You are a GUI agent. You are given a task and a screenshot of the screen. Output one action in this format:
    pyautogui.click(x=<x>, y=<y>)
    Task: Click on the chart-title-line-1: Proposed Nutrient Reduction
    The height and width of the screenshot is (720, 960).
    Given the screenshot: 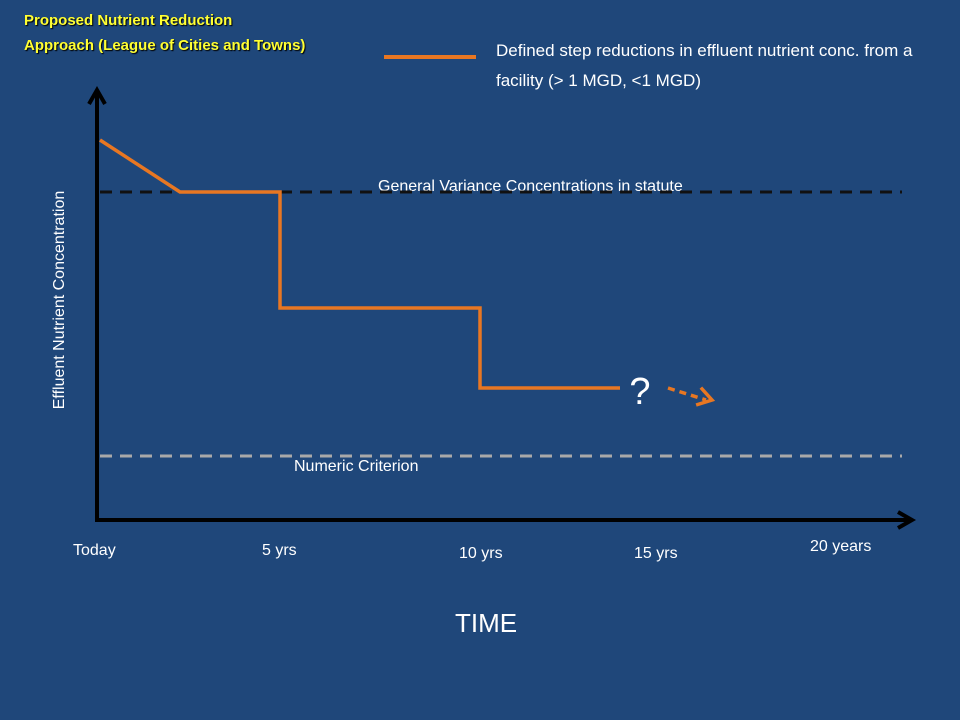 What is the action you would take?
    pyautogui.click(x=128, y=20)
    